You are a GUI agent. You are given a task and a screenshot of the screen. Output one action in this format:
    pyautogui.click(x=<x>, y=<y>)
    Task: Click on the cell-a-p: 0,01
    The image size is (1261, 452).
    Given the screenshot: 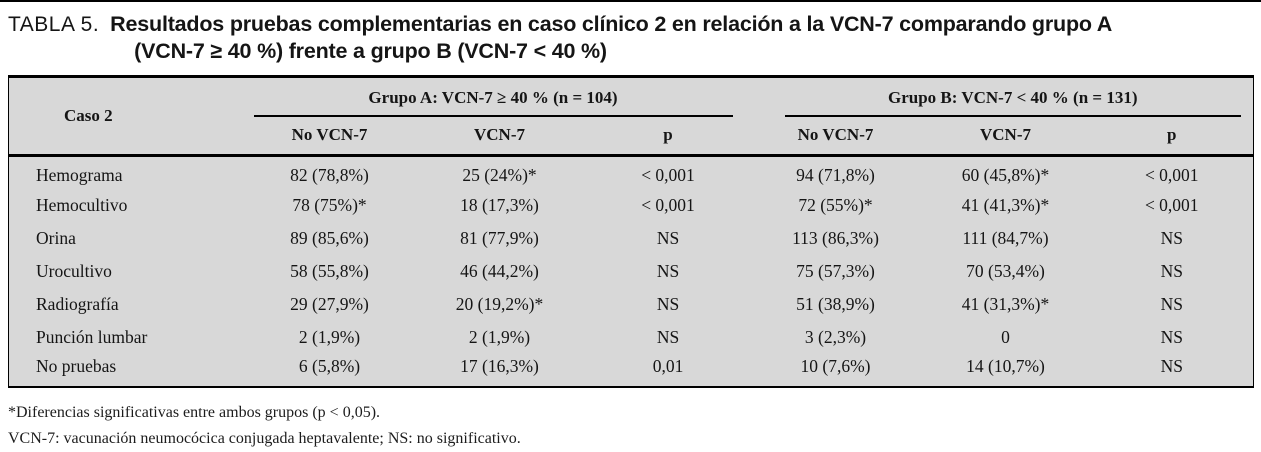 What is the action you would take?
    pyautogui.click(x=668, y=366)
    